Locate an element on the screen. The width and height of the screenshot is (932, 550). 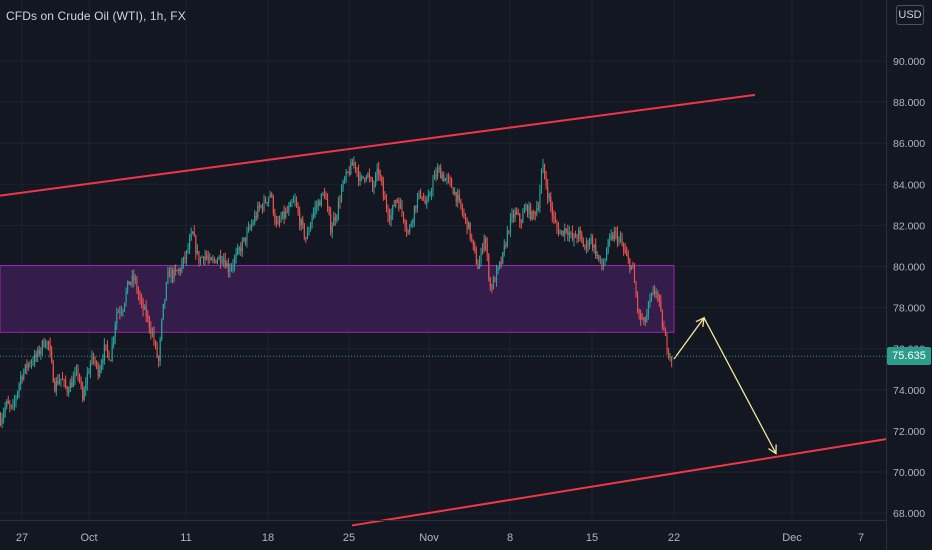
channel-lower-line is located at coordinates (619, 482).